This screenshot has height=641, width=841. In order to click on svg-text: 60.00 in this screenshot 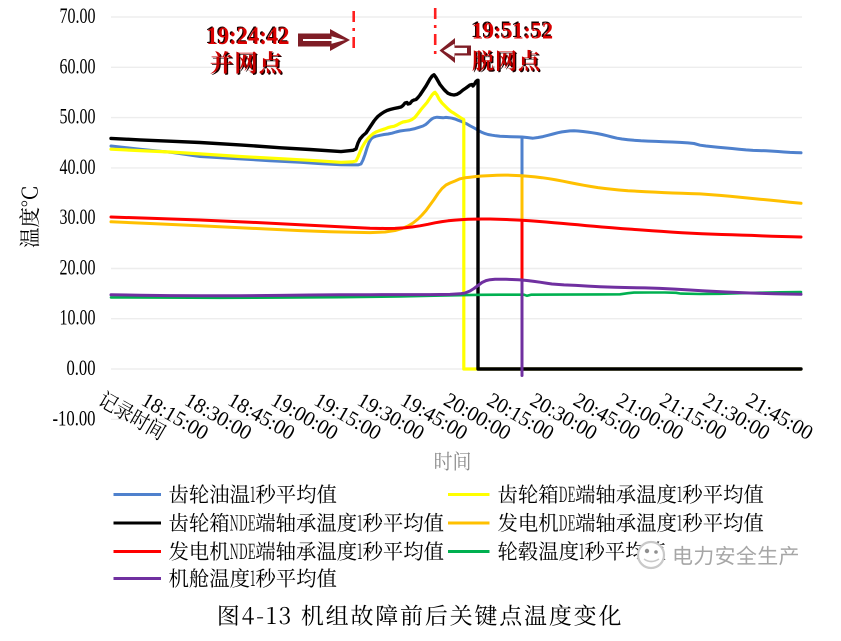, I will do `click(78, 65)`.